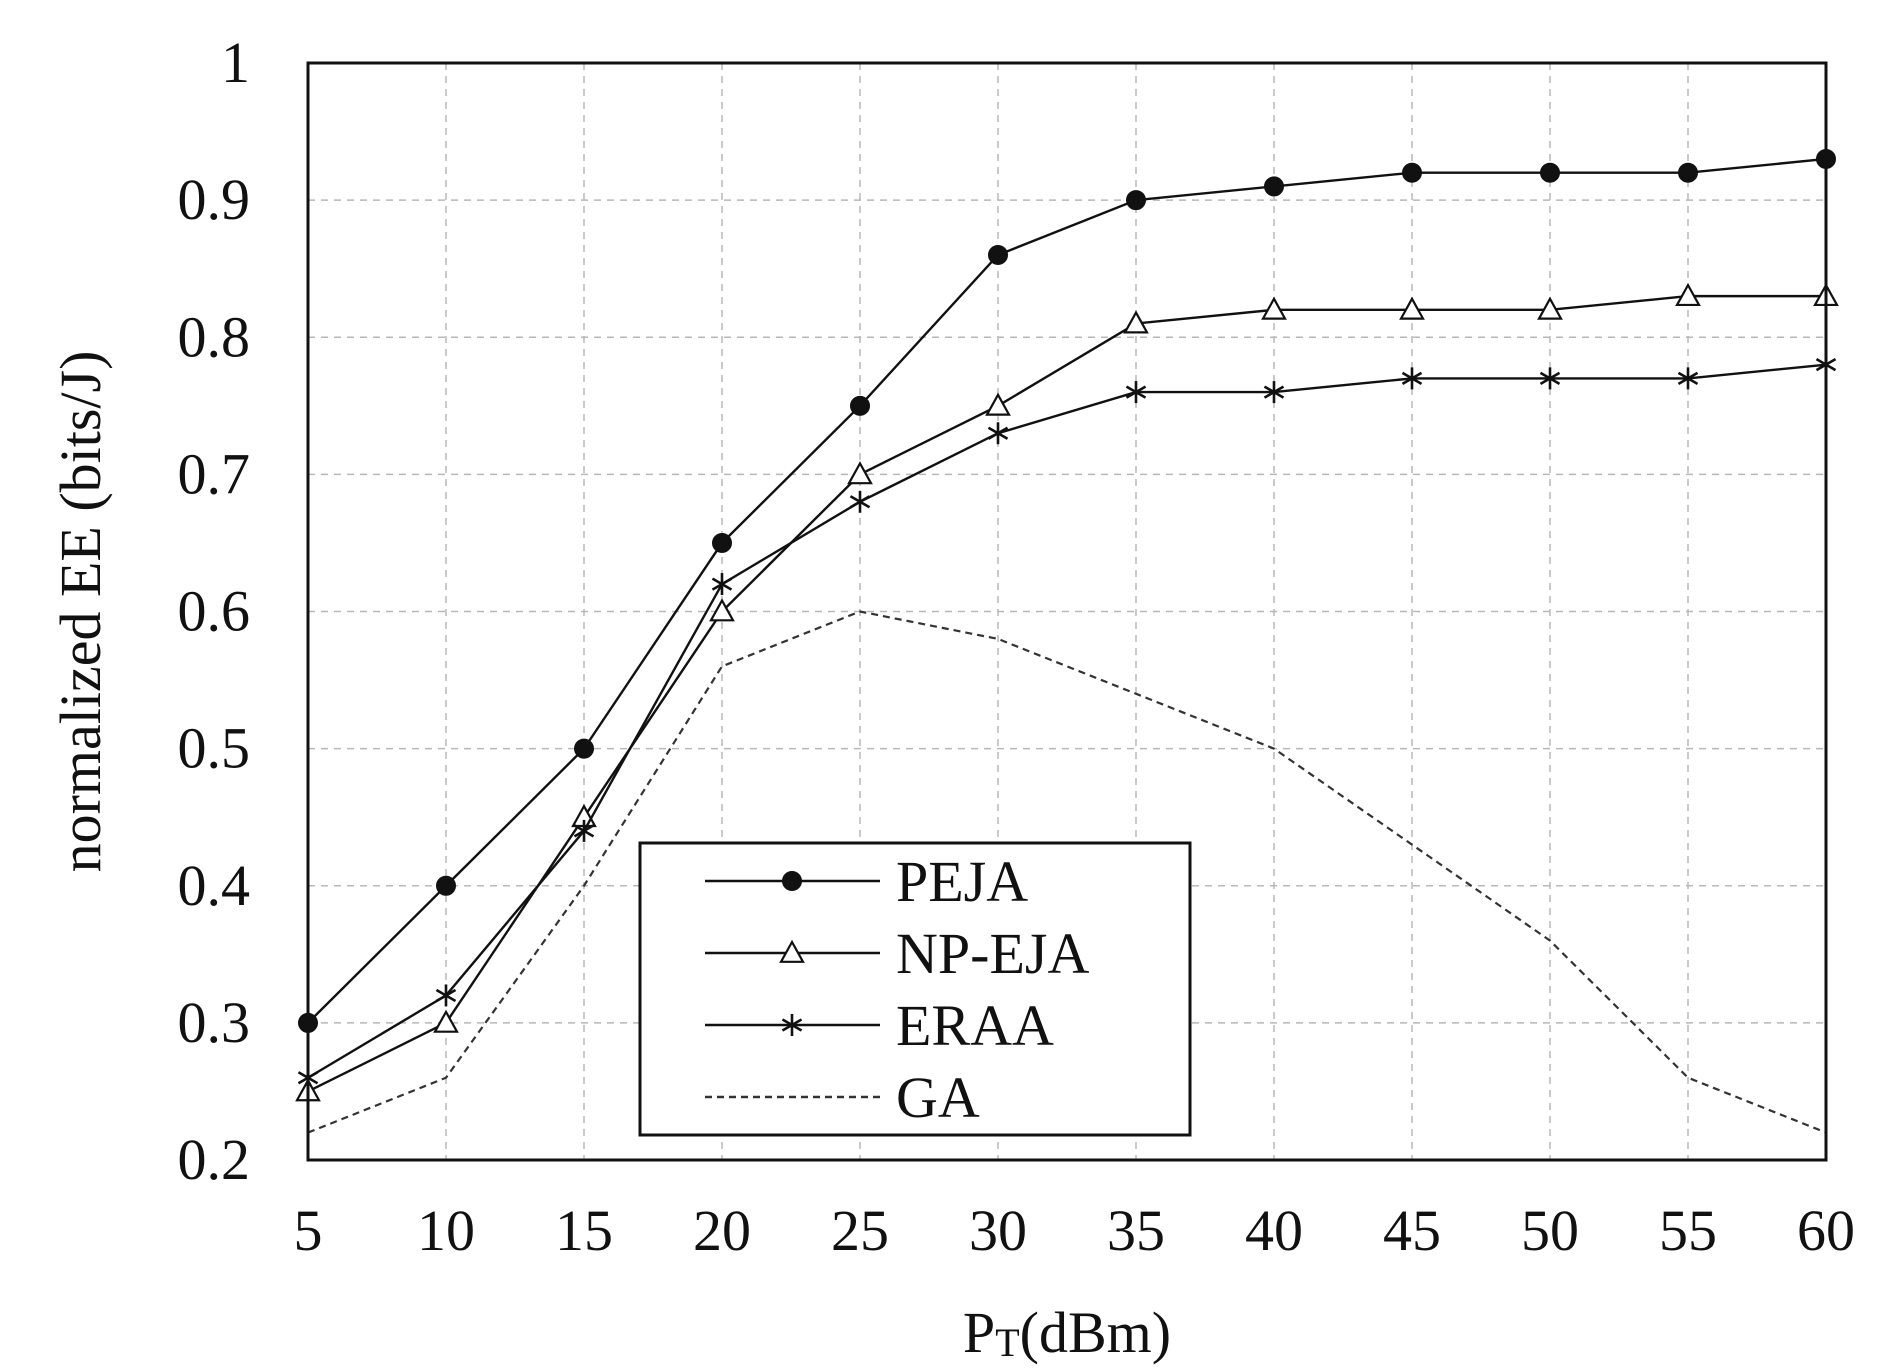 This screenshot has height=1371, width=1894. Describe the element at coordinates (214, 1159) in the screenshot. I see `y-tick-label: 0.2` at that location.